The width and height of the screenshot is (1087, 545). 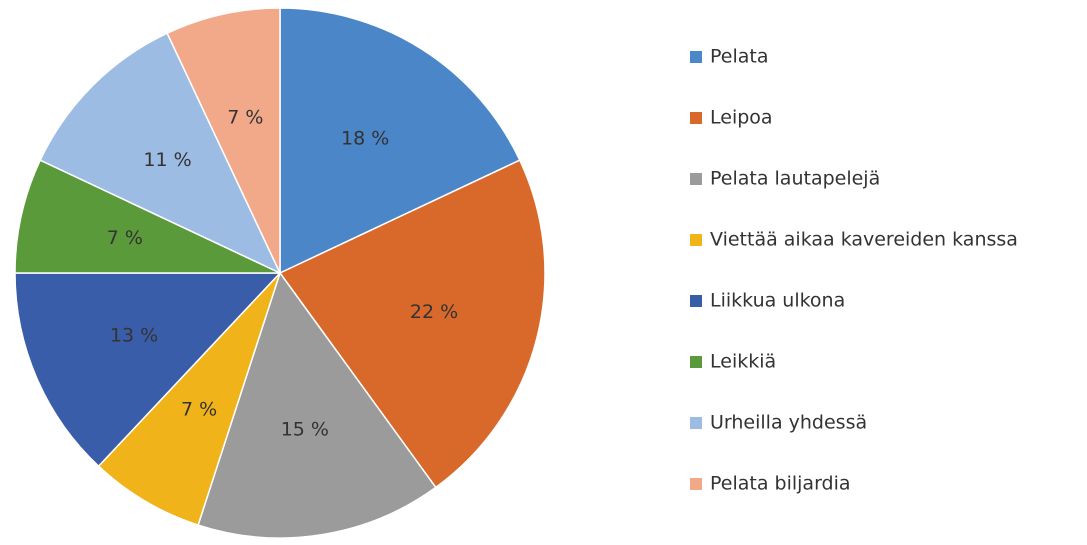 What do you see at coordinates (134, 336) in the screenshot?
I see `slice-label: 13 %` at bounding box center [134, 336].